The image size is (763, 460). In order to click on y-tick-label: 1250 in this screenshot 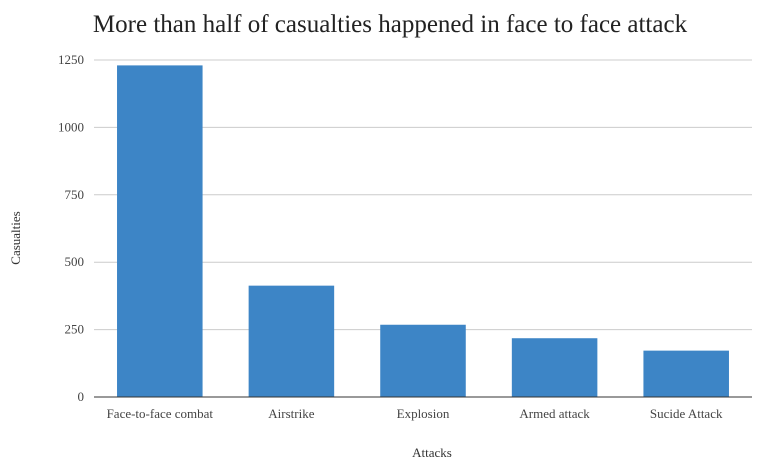, I will do `click(71, 59)`.